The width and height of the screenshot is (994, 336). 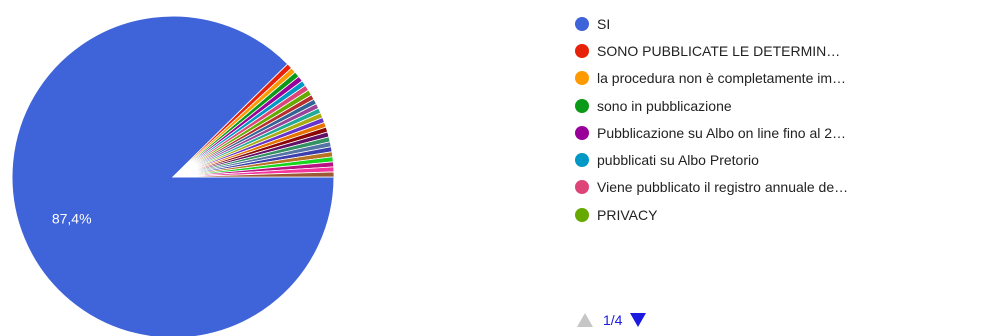 What do you see at coordinates (72, 219) in the screenshot?
I see `slice-percent-label: 87,4%` at bounding box center [72, 219].